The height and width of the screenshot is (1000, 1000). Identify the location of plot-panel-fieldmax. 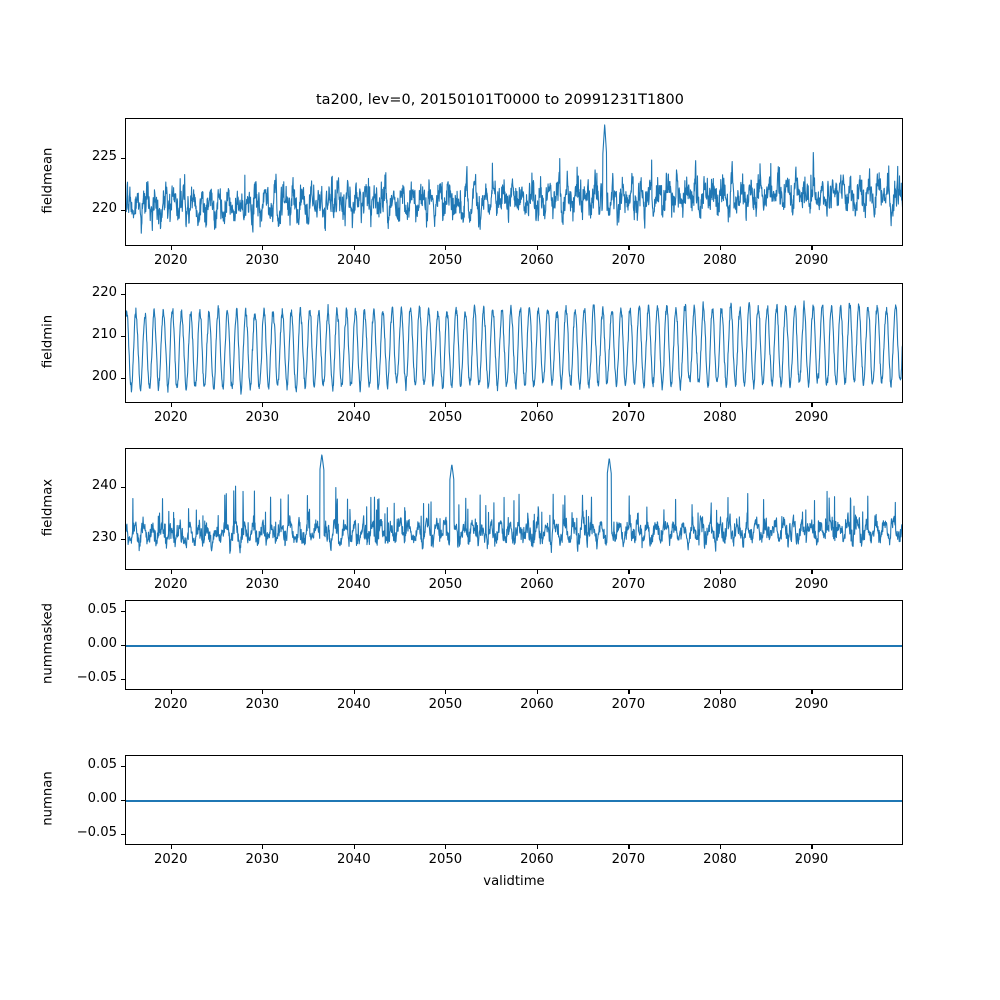
(514, 509).